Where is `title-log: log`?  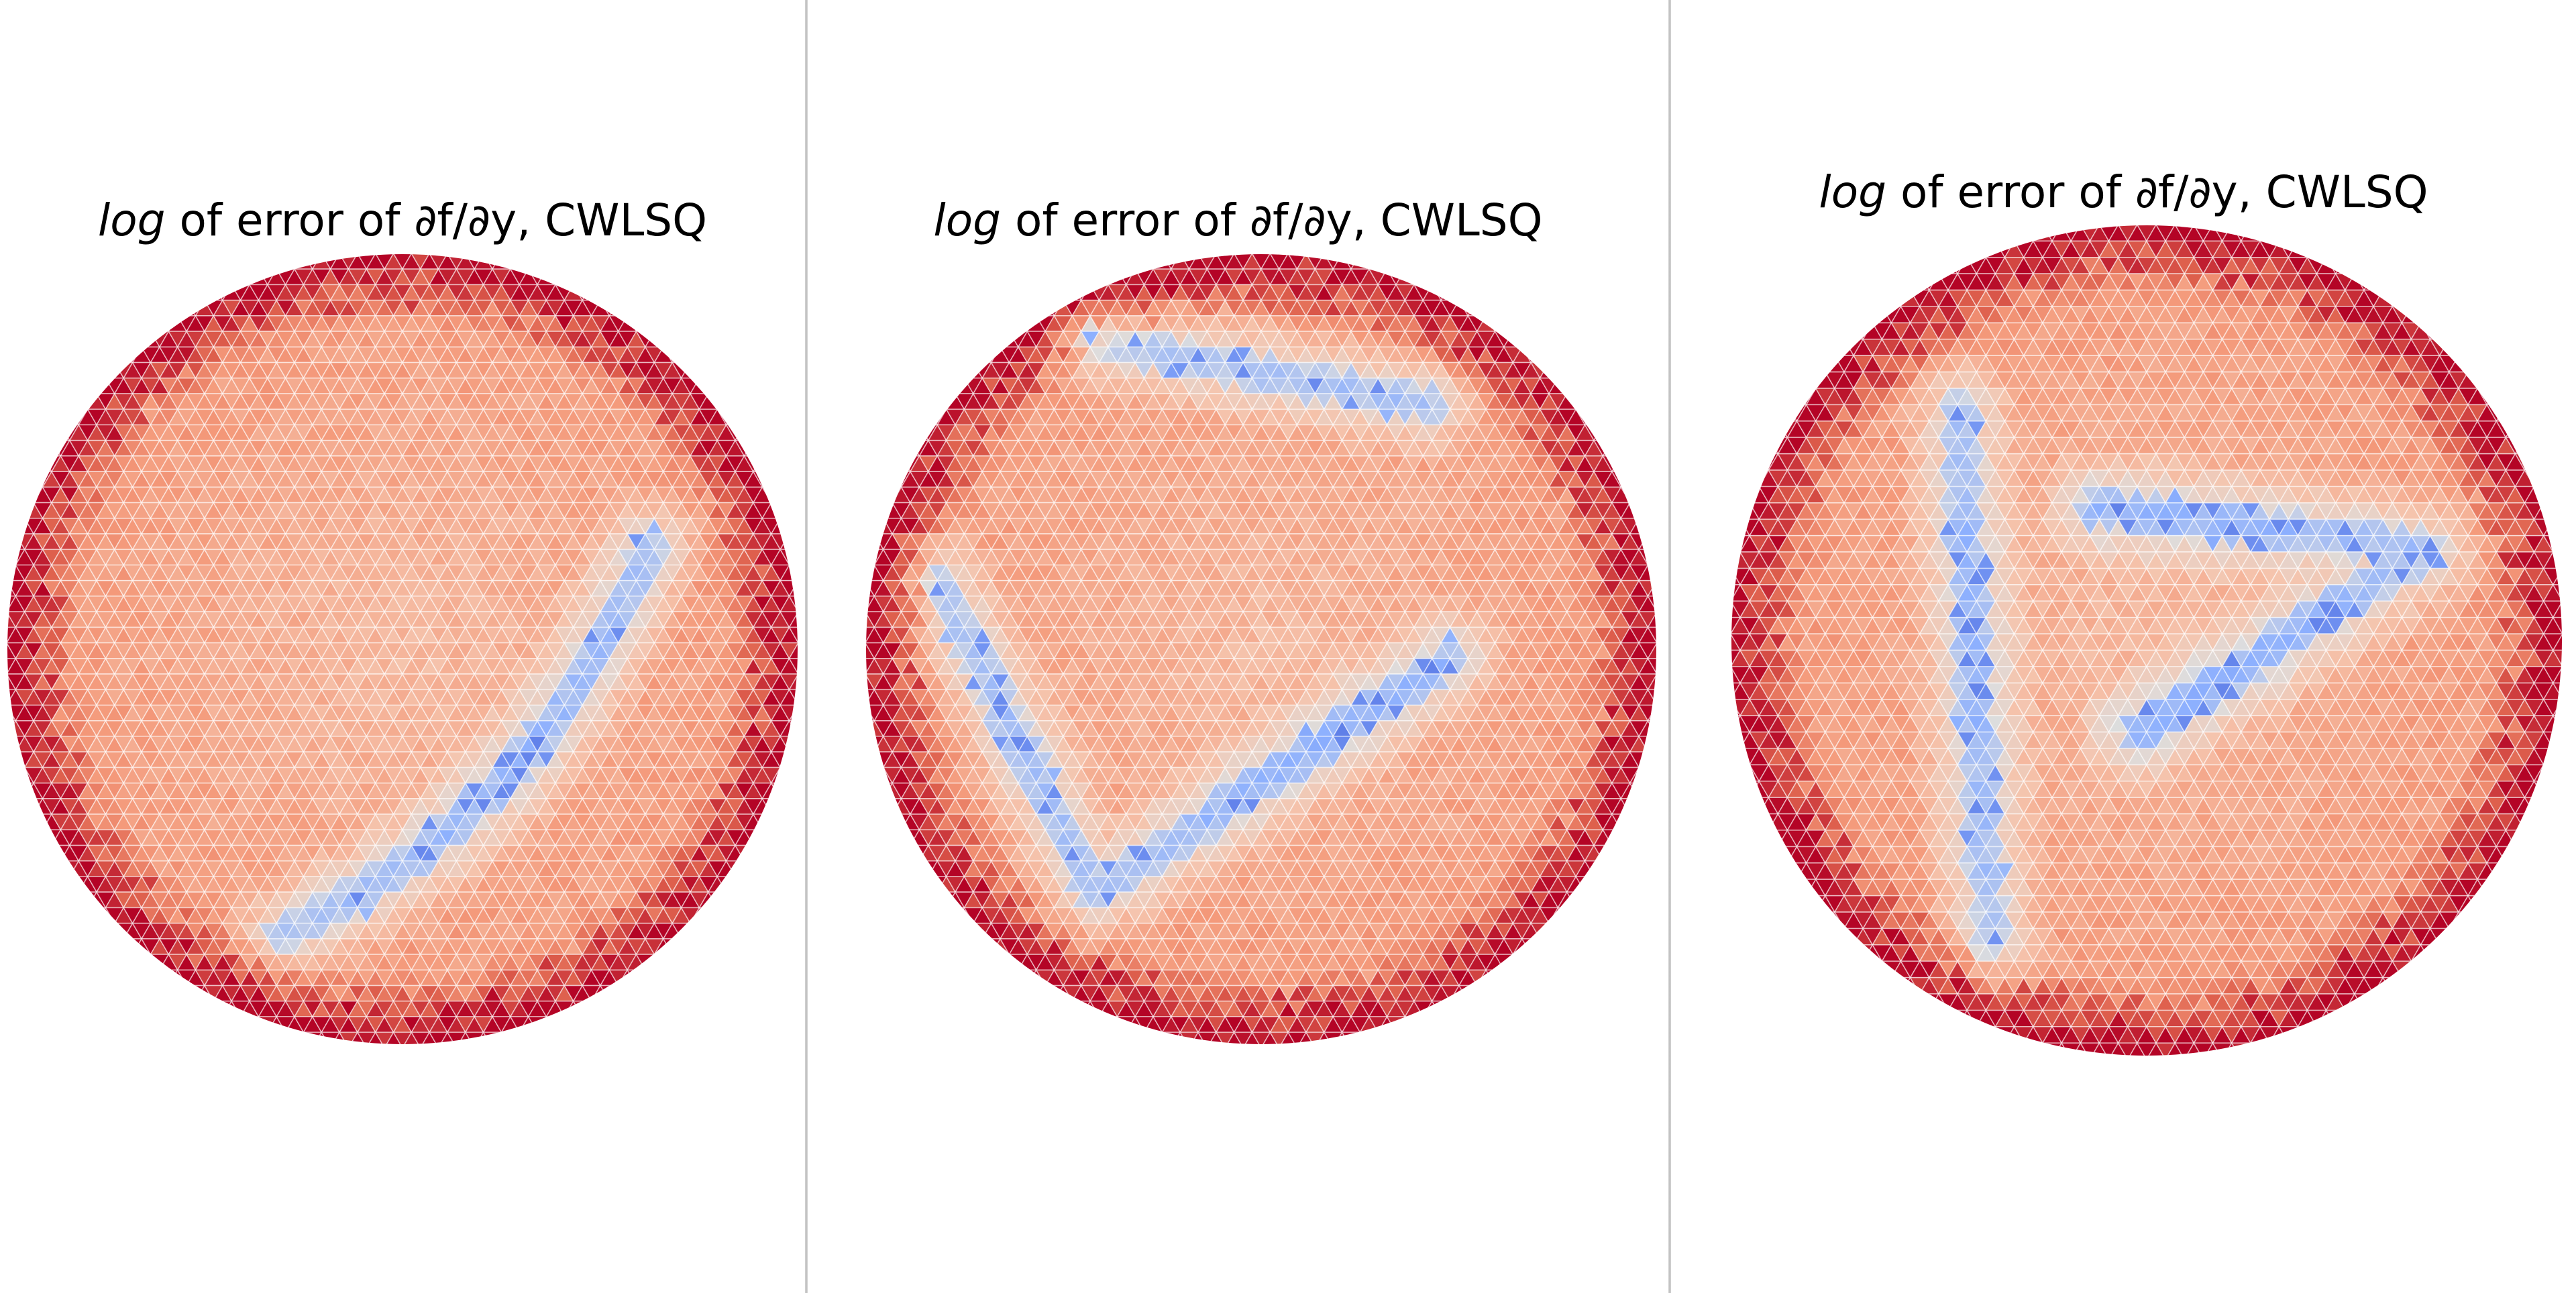
title-log: log is located at coordinates (967, 220).